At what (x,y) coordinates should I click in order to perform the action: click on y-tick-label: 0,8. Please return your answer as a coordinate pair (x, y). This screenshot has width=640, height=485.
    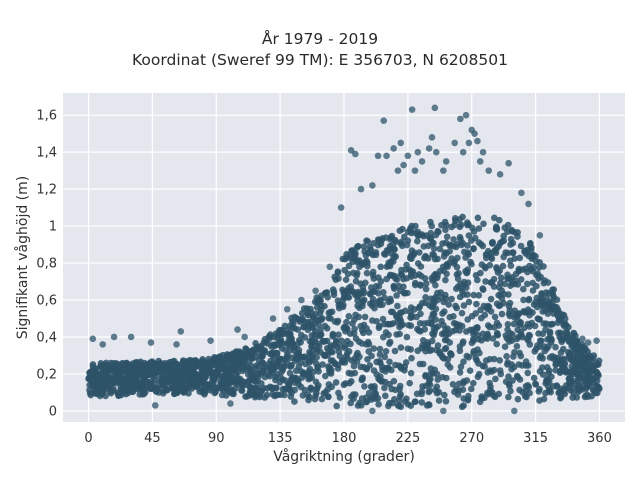
    Looking at the image, I should click on (46, 264).